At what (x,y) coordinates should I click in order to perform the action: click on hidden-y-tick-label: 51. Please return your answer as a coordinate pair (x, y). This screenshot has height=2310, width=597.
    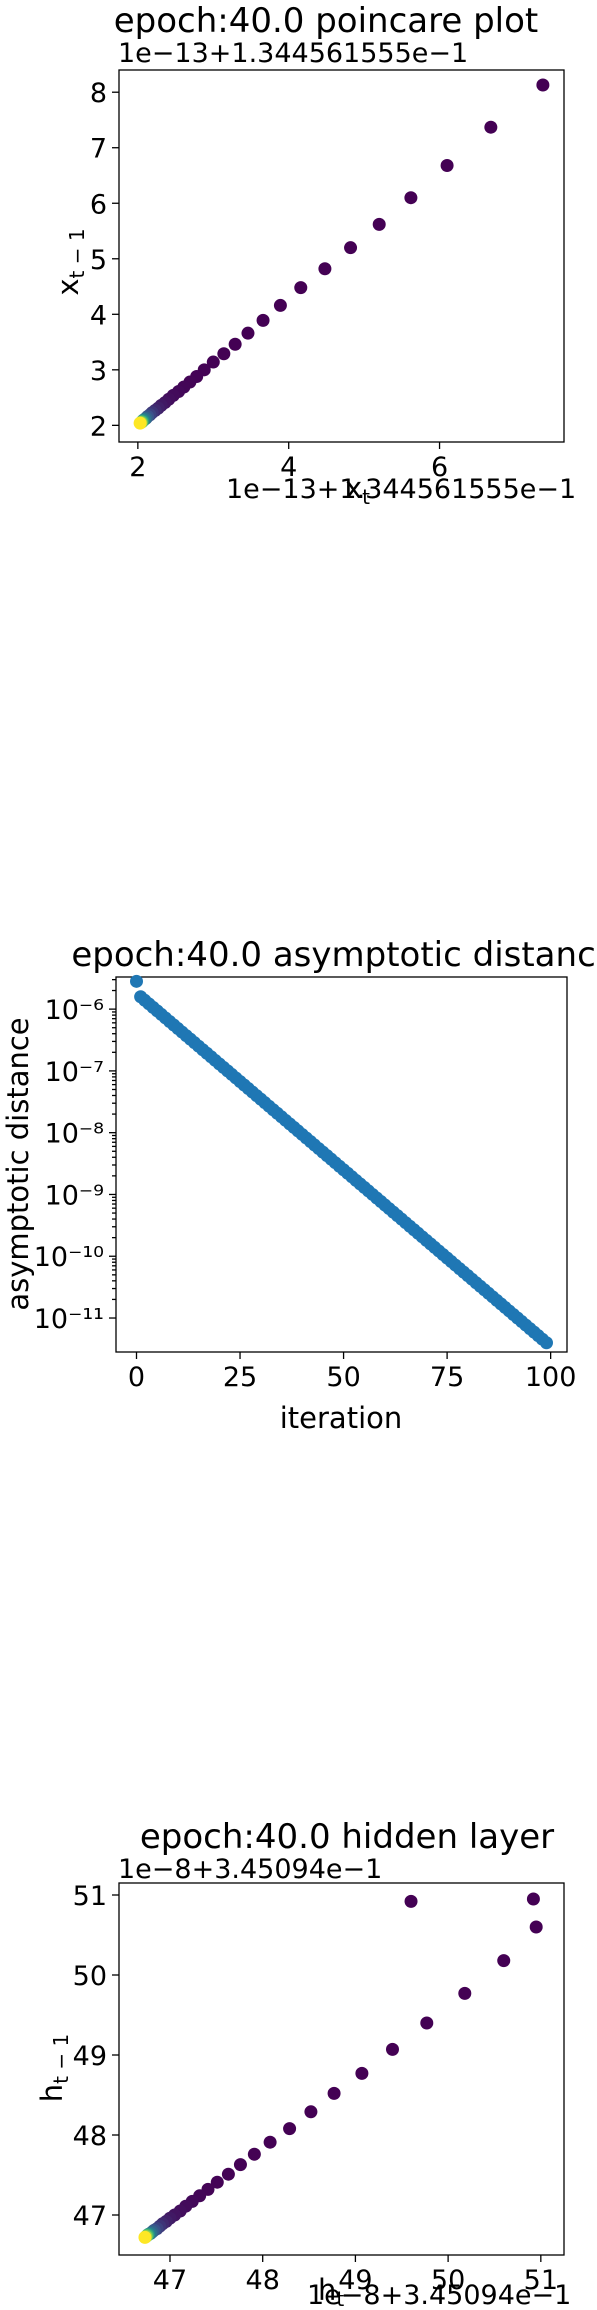
    Looking at the image, I should click on (90, 1896).